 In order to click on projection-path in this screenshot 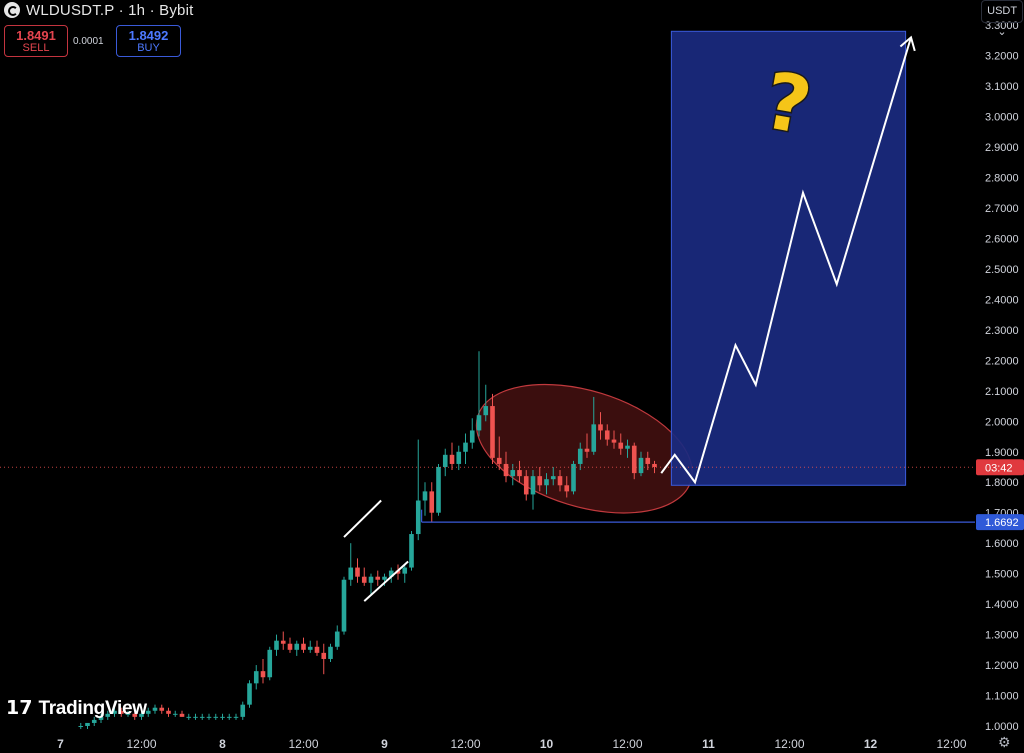, I will do `click(786, 261)`.